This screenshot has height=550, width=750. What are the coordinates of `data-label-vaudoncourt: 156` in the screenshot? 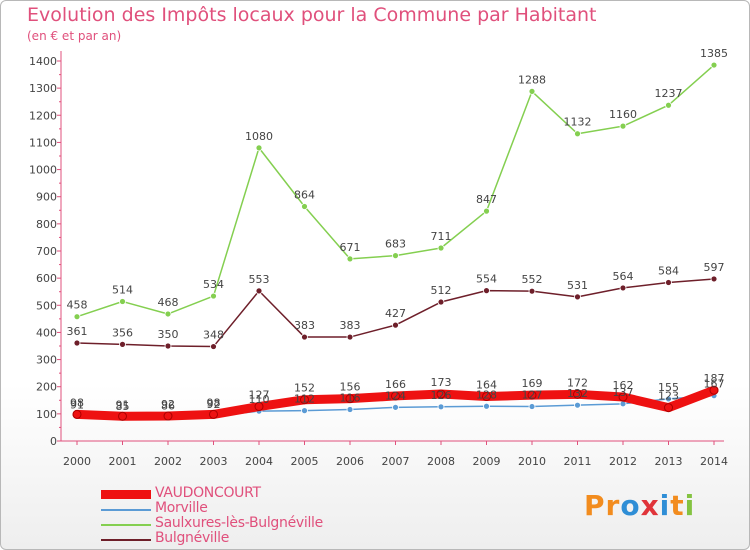 It's located at (350, 387).